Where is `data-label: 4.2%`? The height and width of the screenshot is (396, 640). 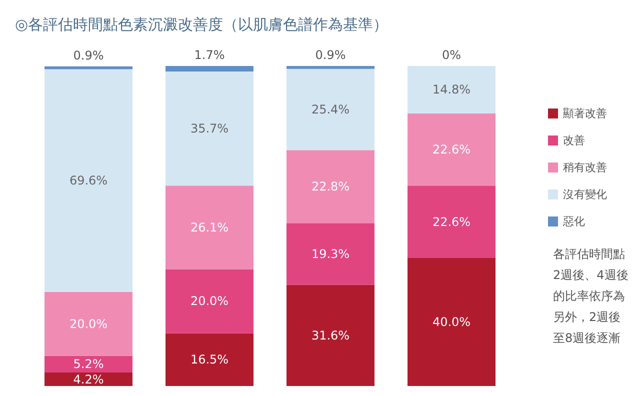 data-label: 4.2% is located at coordinates (88, 379).